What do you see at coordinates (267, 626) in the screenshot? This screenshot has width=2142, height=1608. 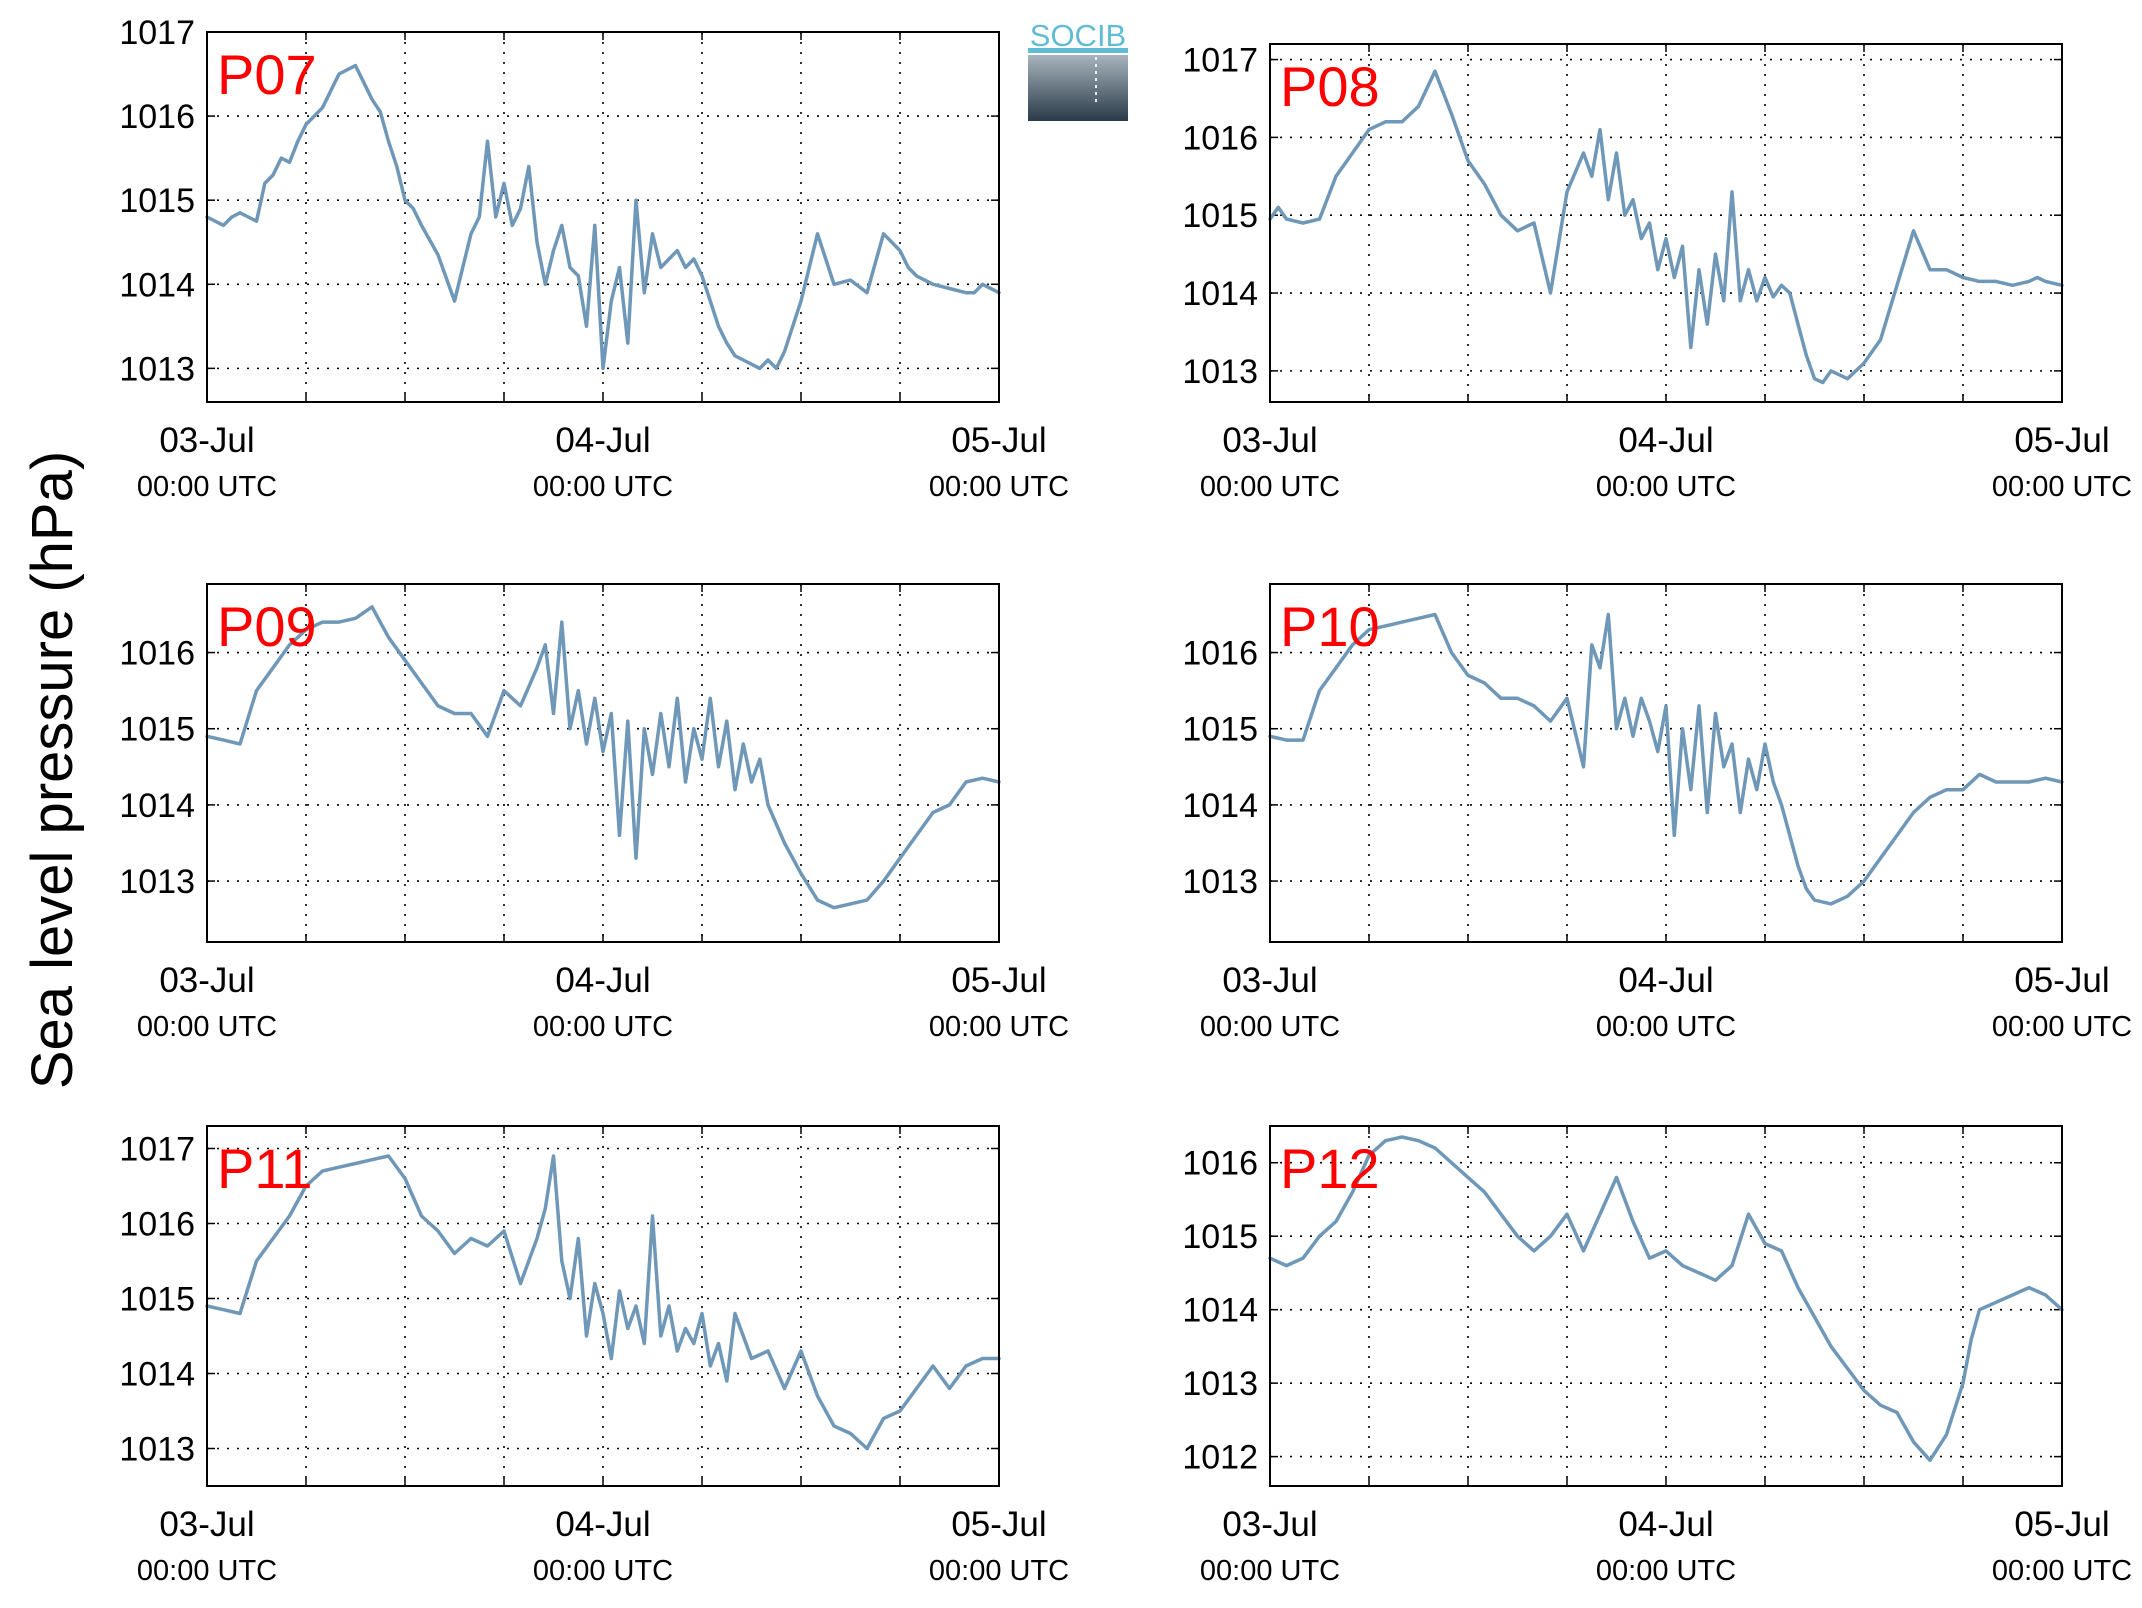 I see `station-label: P09` at bounding box center [267, 626].